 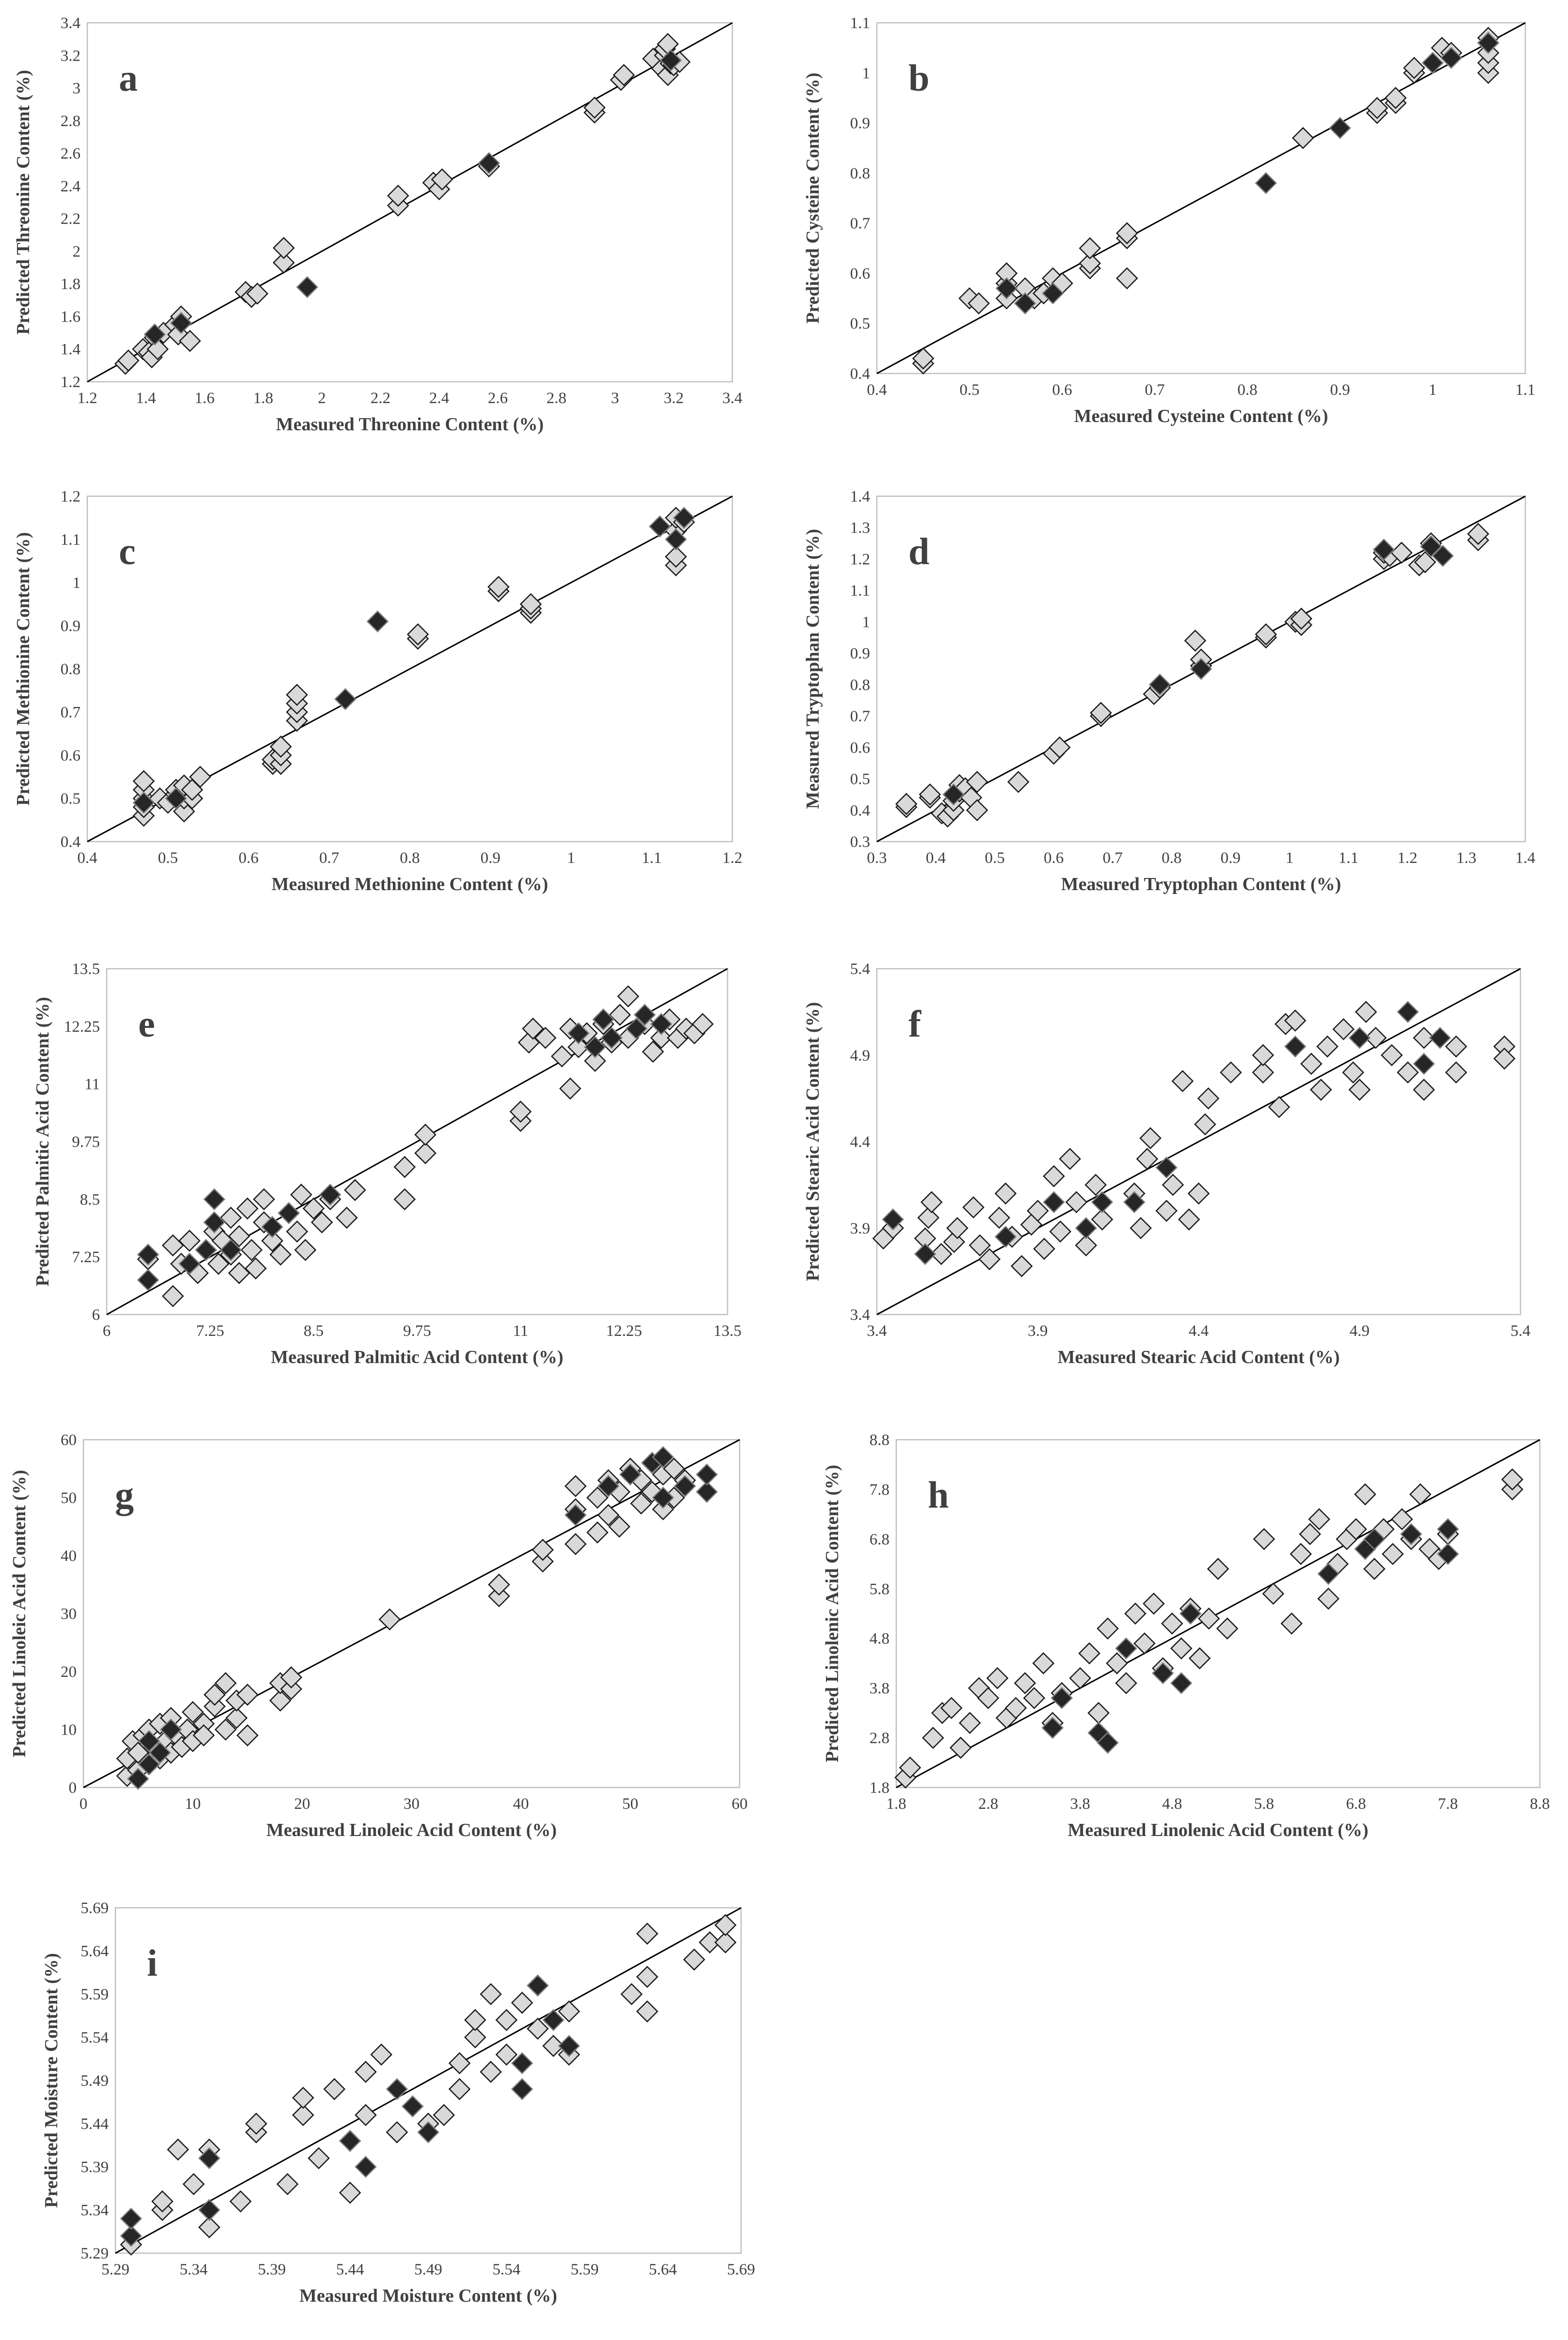 What do you see at coordinates (915, 1024) in the screenshot?
I see `panel-letter: f` at bounding box center [915, 1024].